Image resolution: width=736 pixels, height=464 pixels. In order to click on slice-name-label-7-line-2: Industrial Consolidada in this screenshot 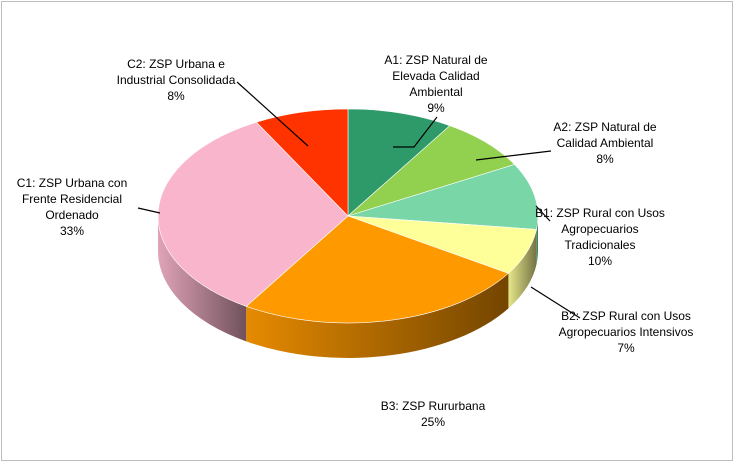, I will do `click(176, 80)`.